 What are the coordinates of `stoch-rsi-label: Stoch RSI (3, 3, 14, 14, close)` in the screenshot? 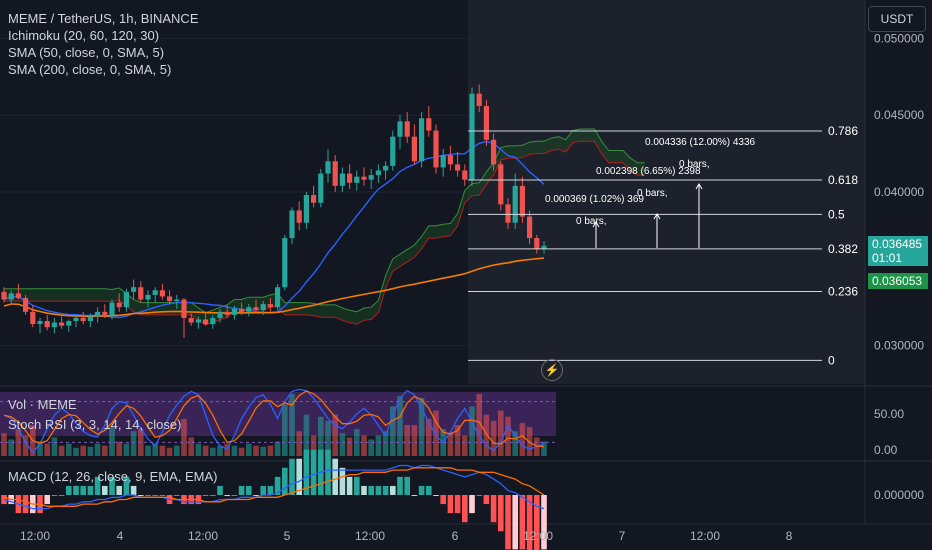 It's located at (95, 424).